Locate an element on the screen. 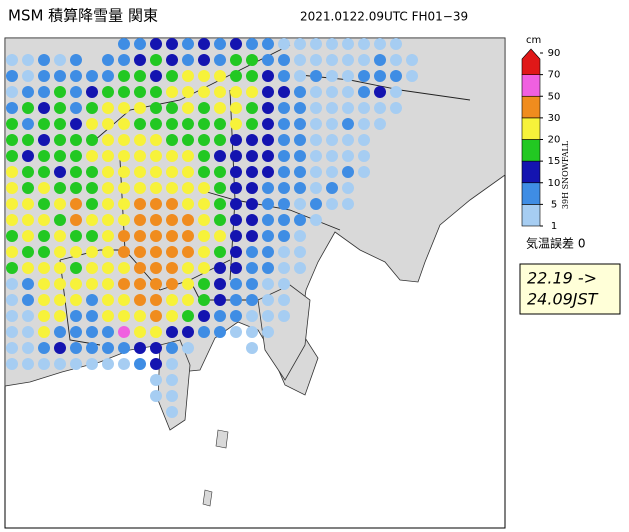 Image resolution: width=629 pixels, height=532 pixels. time: 2021.0122.09UTC FH01−39 is located at coordinates (384, 17).